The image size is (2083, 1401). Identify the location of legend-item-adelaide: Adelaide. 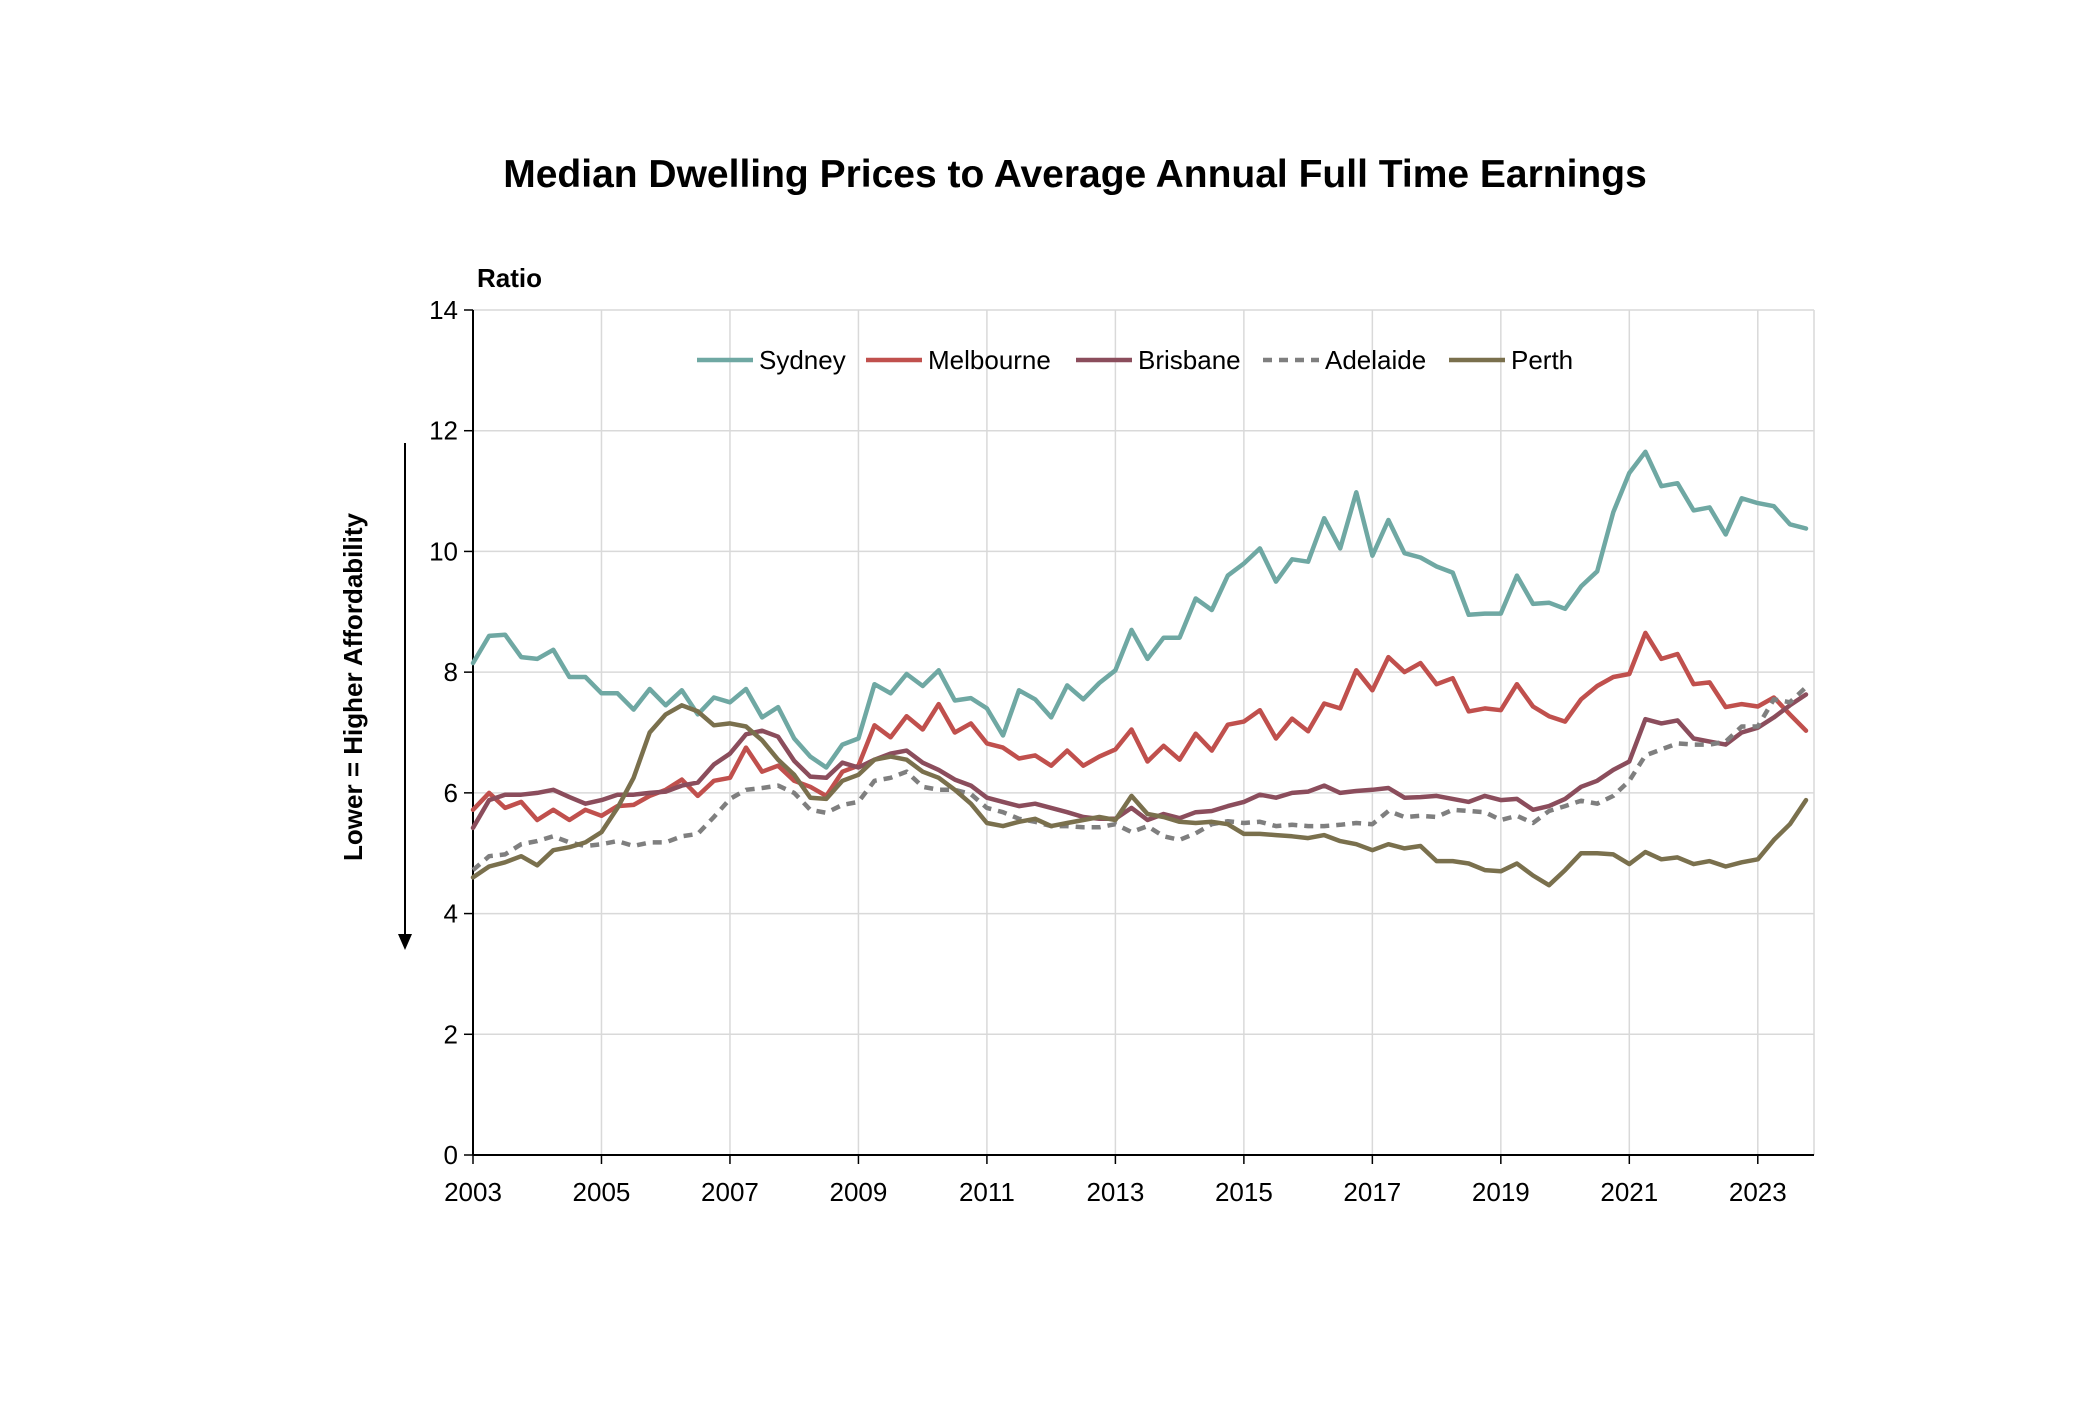
(1344, 360).